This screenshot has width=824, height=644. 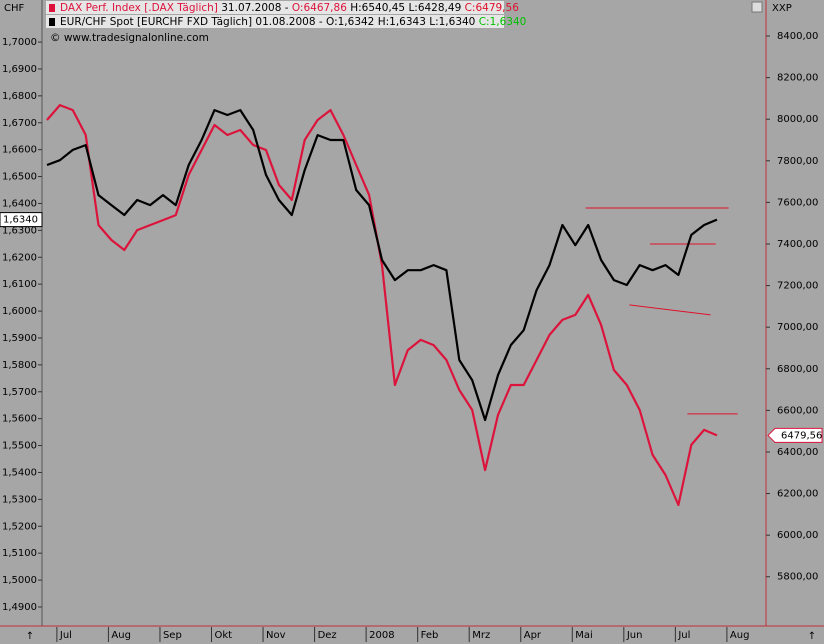 What do you see at coordinates (129, 38) in the screenshot?
I see `copyright: © www.tradesignalonline.com` at bounding box center [129, 38].